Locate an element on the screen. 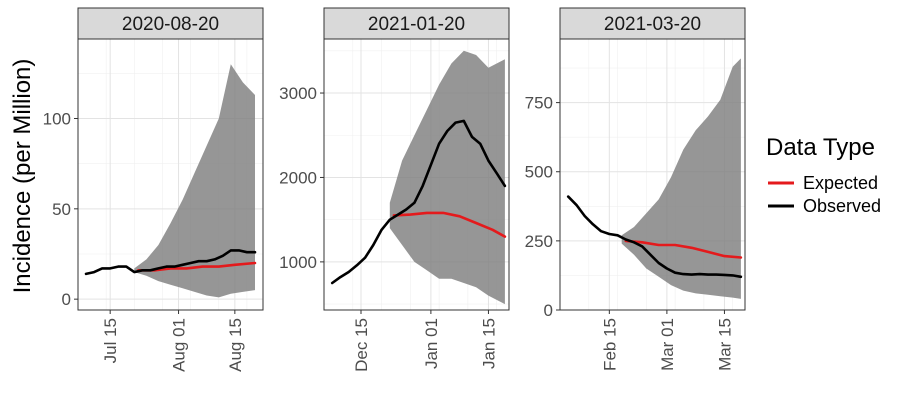  x-tick-label: Aug 15 is located at coordinates (235, 345).